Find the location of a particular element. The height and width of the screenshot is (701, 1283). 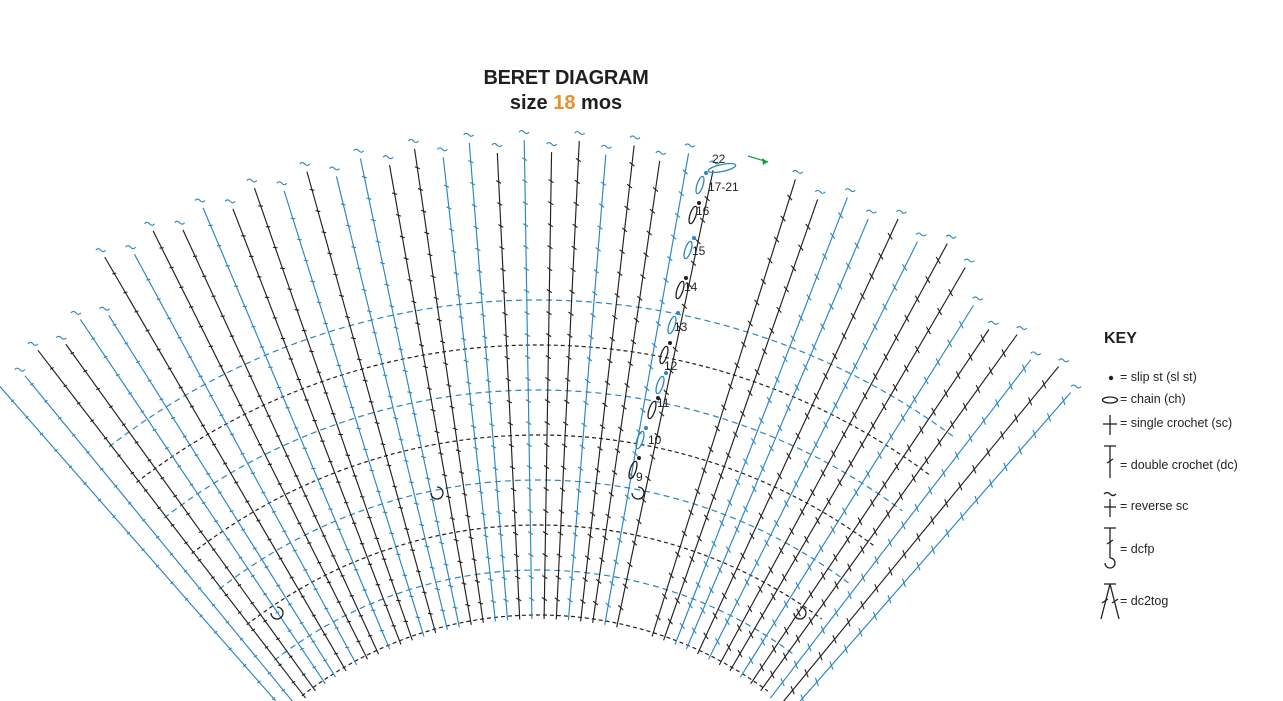

row-number: 9 is located at coordinates (639, 477).